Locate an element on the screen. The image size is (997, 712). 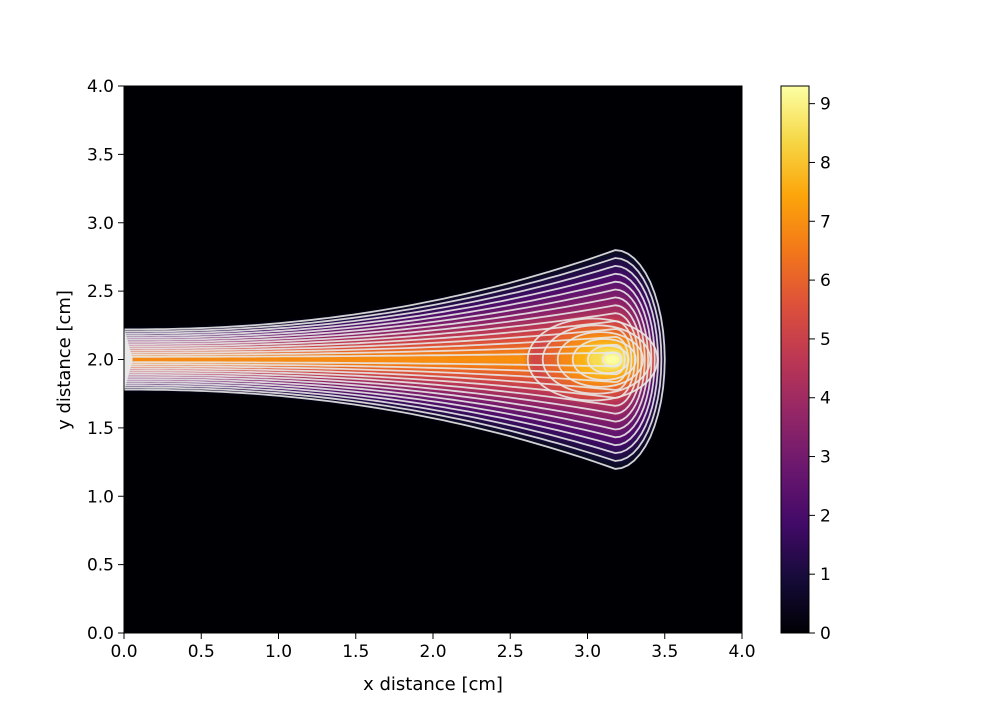
heatmap-band is located at coordinates (376, 359).